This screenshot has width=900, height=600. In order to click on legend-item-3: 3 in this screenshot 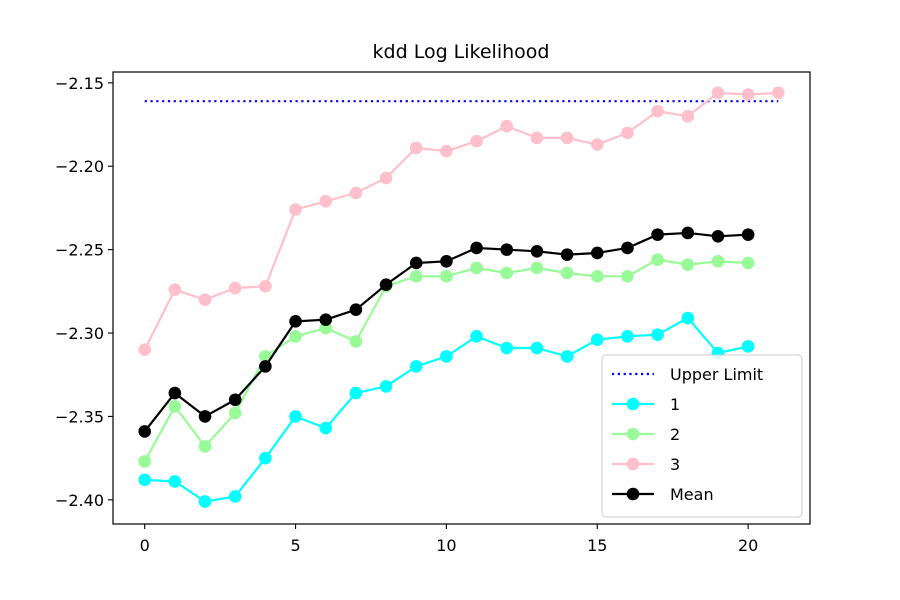, I will do `click(646, 464)`.